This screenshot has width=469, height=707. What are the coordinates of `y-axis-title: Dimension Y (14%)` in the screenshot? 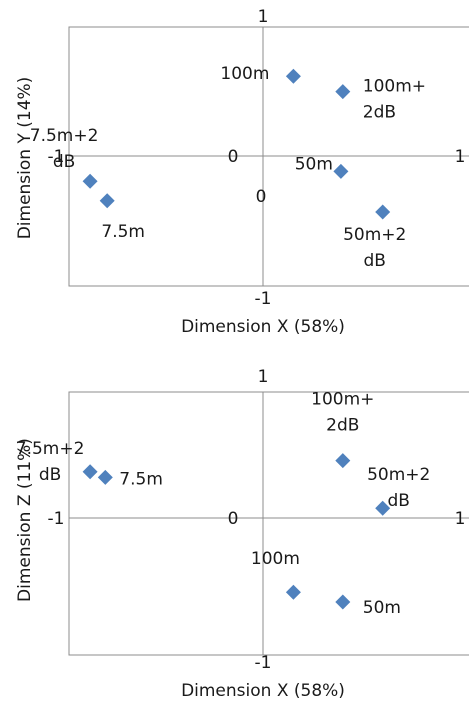 It's located at (25, 158).